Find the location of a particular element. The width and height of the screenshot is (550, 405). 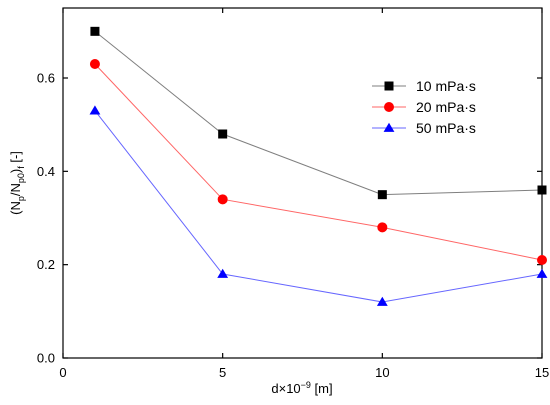

y-tick-label: 0.2 is located at coordinates (46, 264).